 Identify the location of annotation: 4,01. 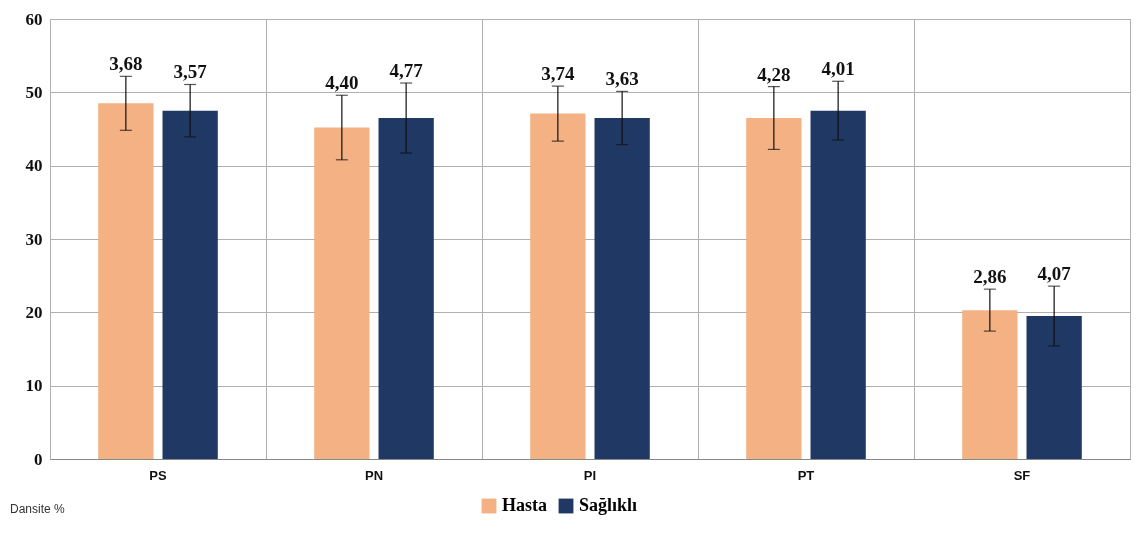
(838, 69).